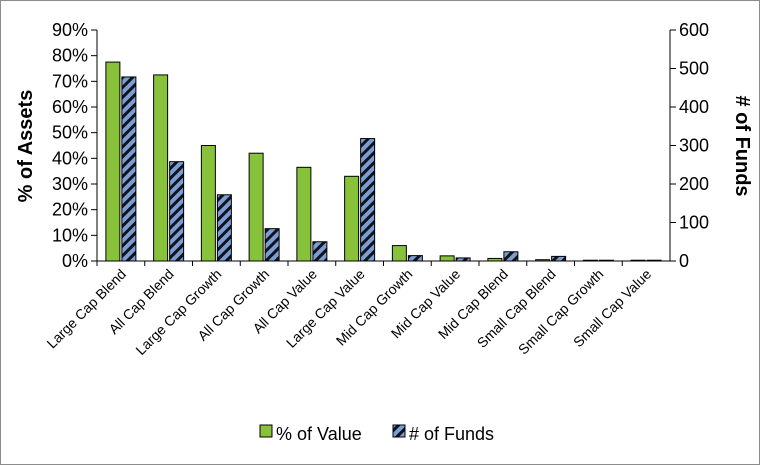  What do you see at coordinates (266, 431) in the screenshot?
I see `legend-swatch-value` at bounding box center [266, 431].